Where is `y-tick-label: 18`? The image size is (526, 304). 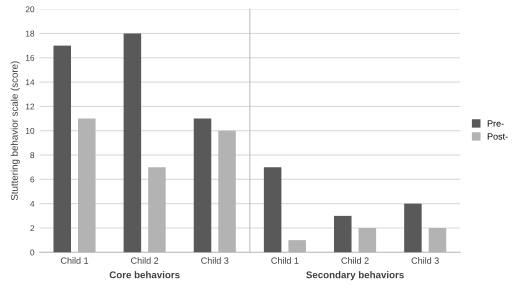 y-tick-label: 18 is located at coordinates (30, 33).